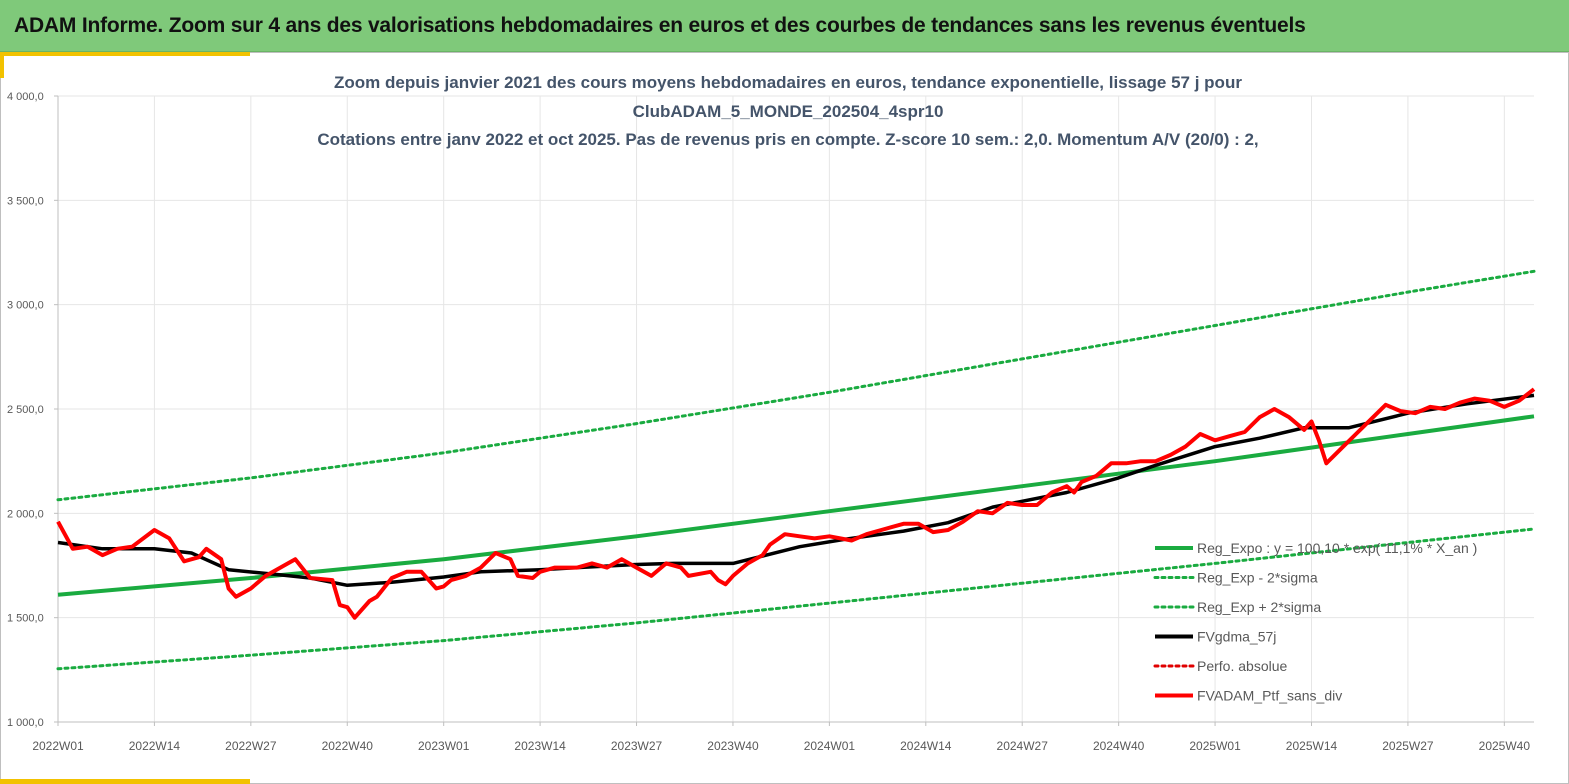 This screenshot has height=784, width=1569. What do you see at coordinates (926, 746) in the screenshot?
I see `x-tick-label: 2024W14` at bounding box center [926, 746].